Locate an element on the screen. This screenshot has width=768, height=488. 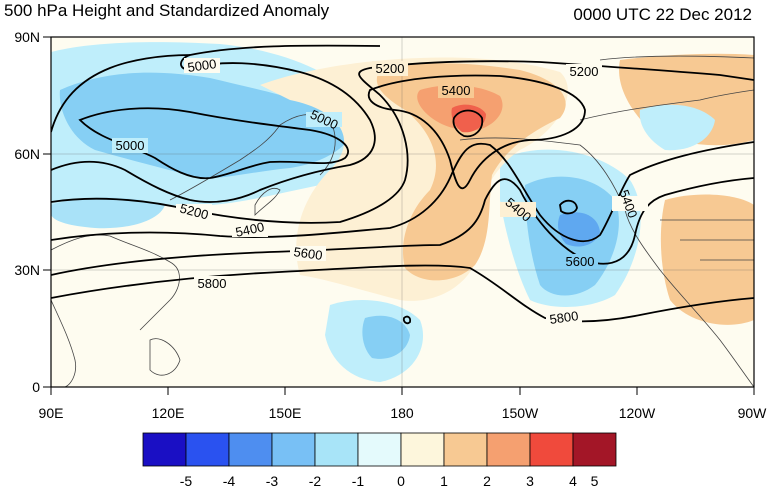
colorbar-label: -4 is located at coordinates (229, 480).